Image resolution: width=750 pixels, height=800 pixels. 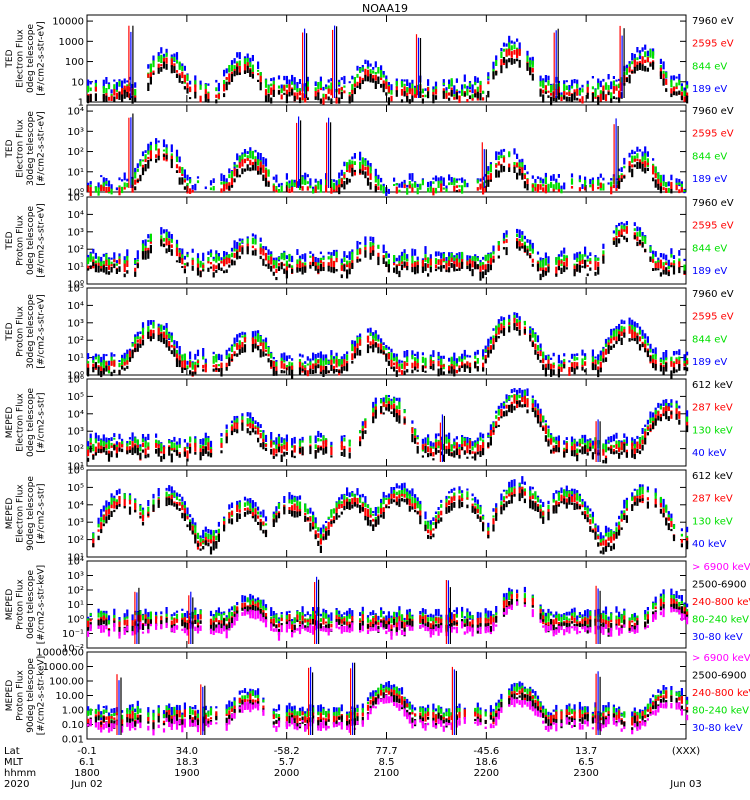 What do you see at coordinates (388, 610) in the screenshot?
I see `data-marks` at bounding box center [388, 610].